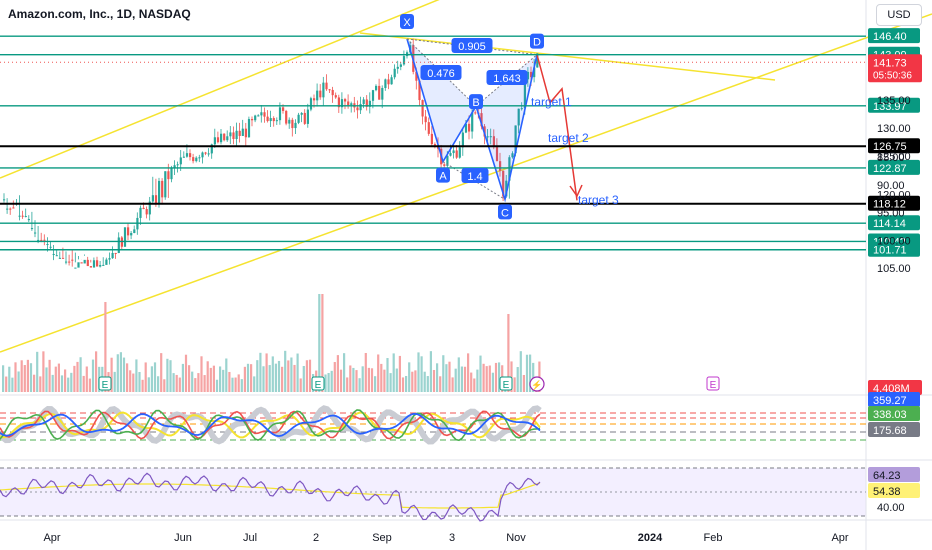  What do you see at coordinates (407, 21) in the screenshot?
I see `point-label-x-background` at bounding box center [407, 21].